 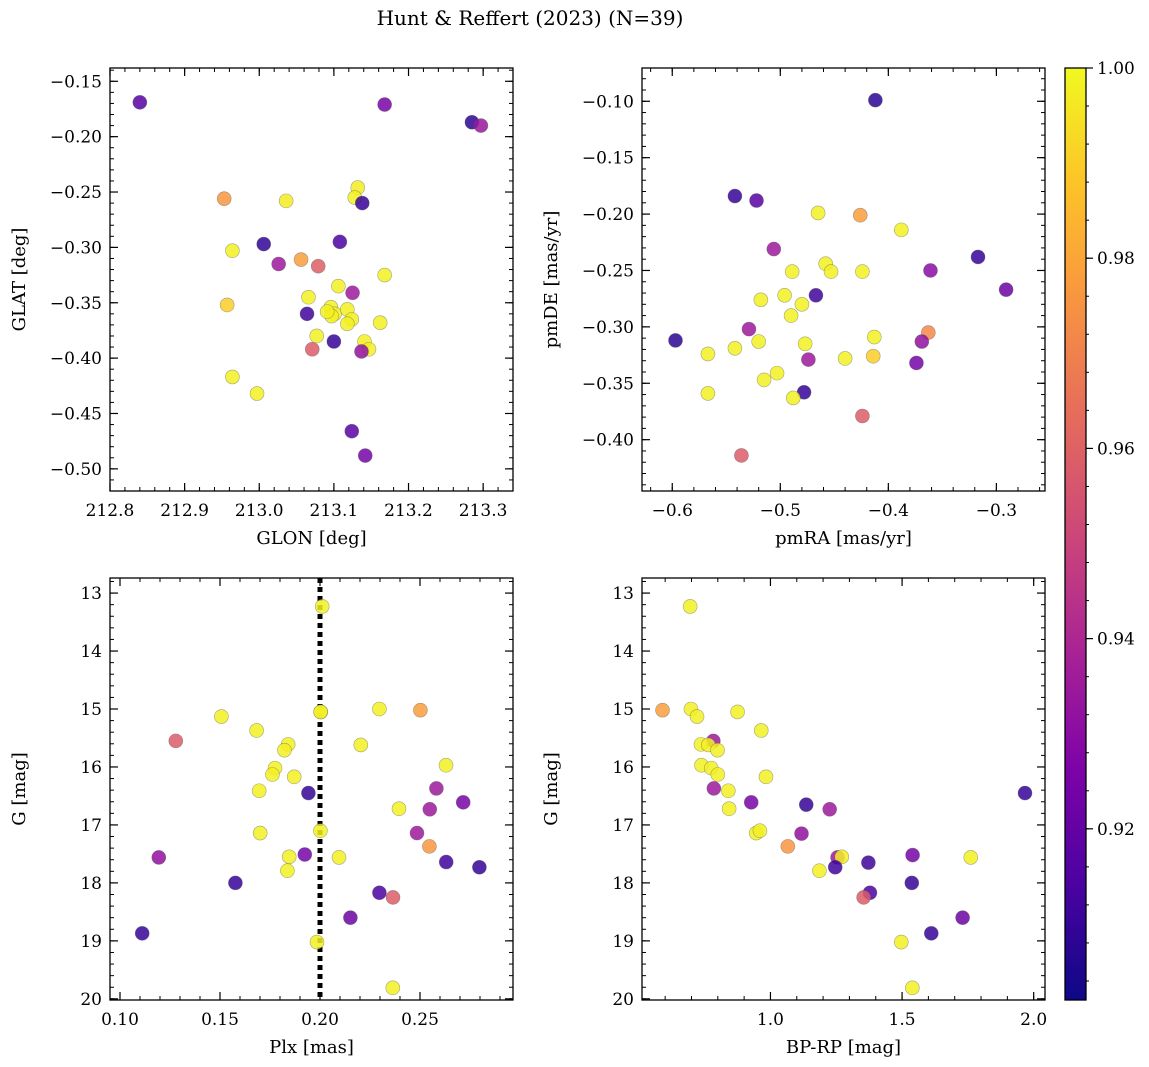 I want to click on y-tick-label: −0.15, so click(x=608, y=159).